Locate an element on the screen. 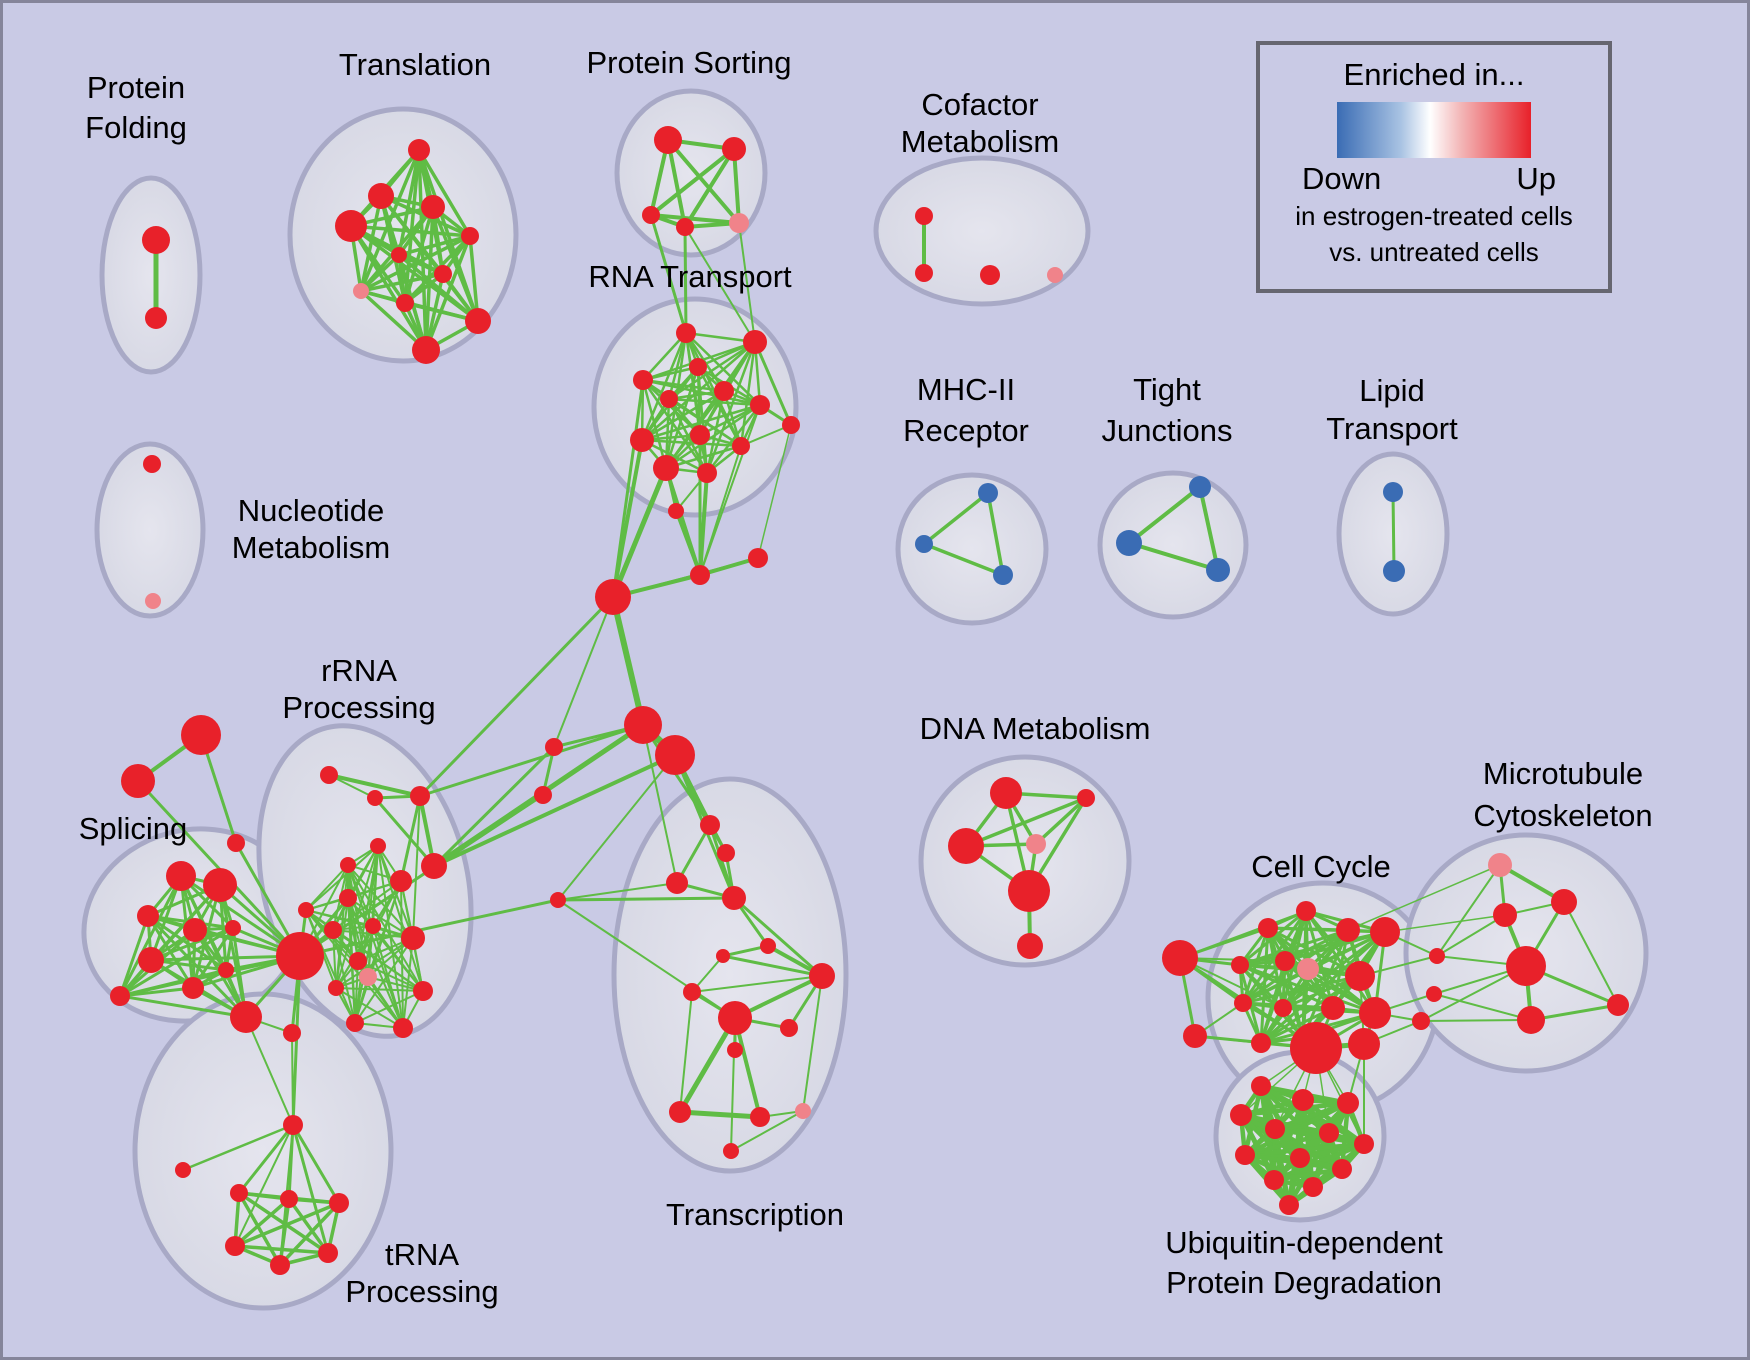 The width and height of the screenshot is (1750, 1360). cluster-ellipse-tight-junctions is located at coordinates (1173, 545).